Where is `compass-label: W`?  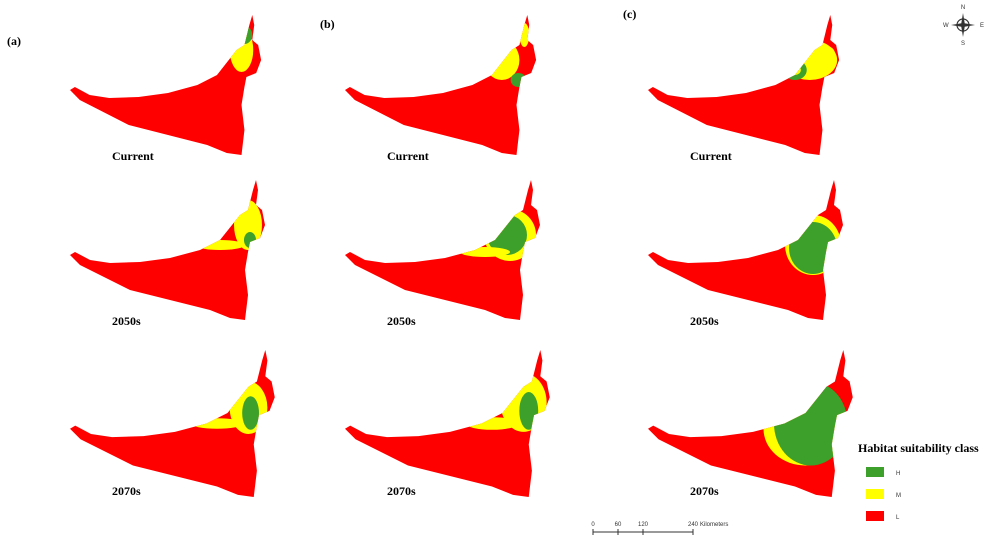 compass-label: W is located at coordinates (946, 26).